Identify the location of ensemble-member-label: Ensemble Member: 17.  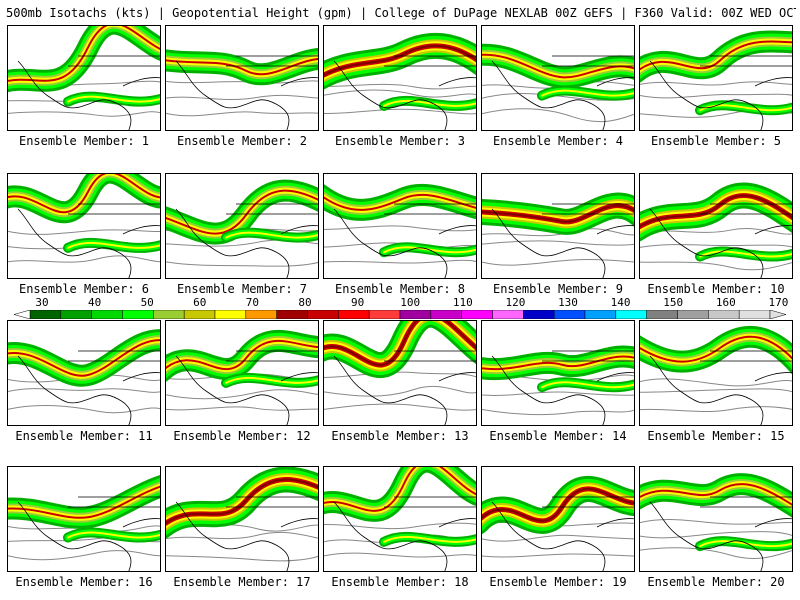
(242, 582).